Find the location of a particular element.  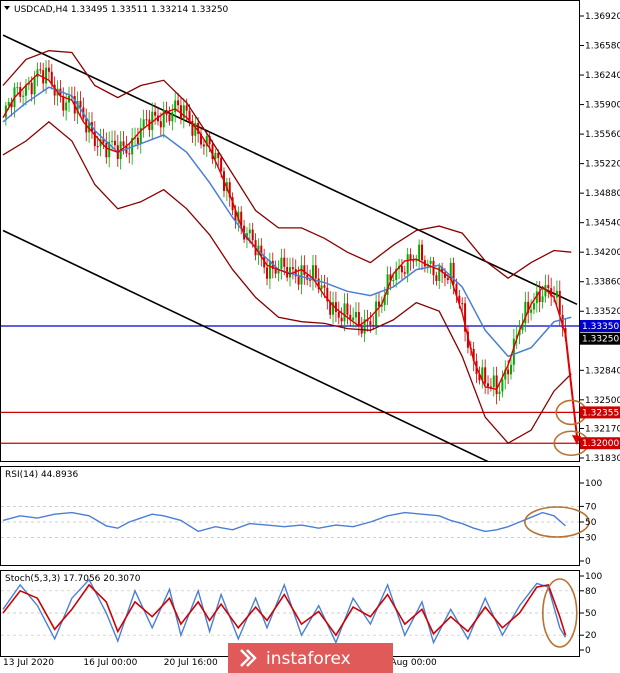

time-axis-label: 16 Jul 00:00 is located at coordinates (110, 663).